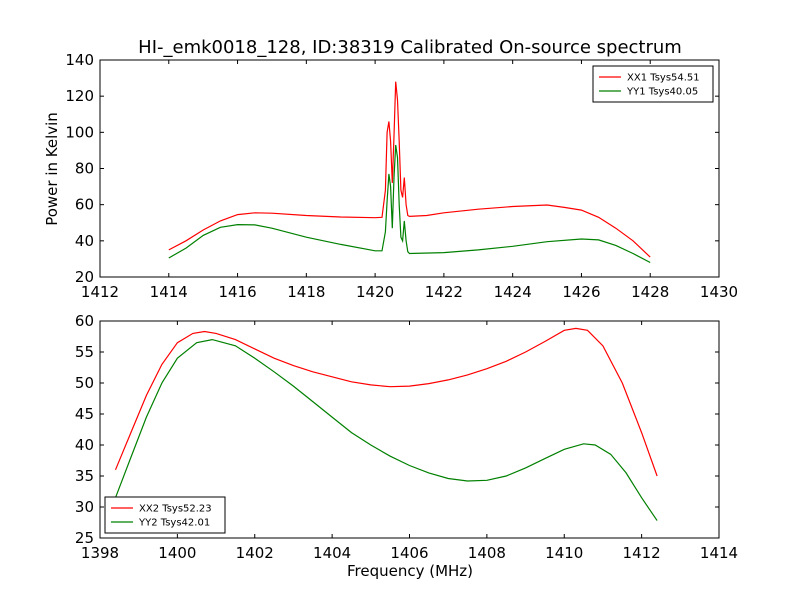  I want to click on top-legend-box, so click(653, 84).